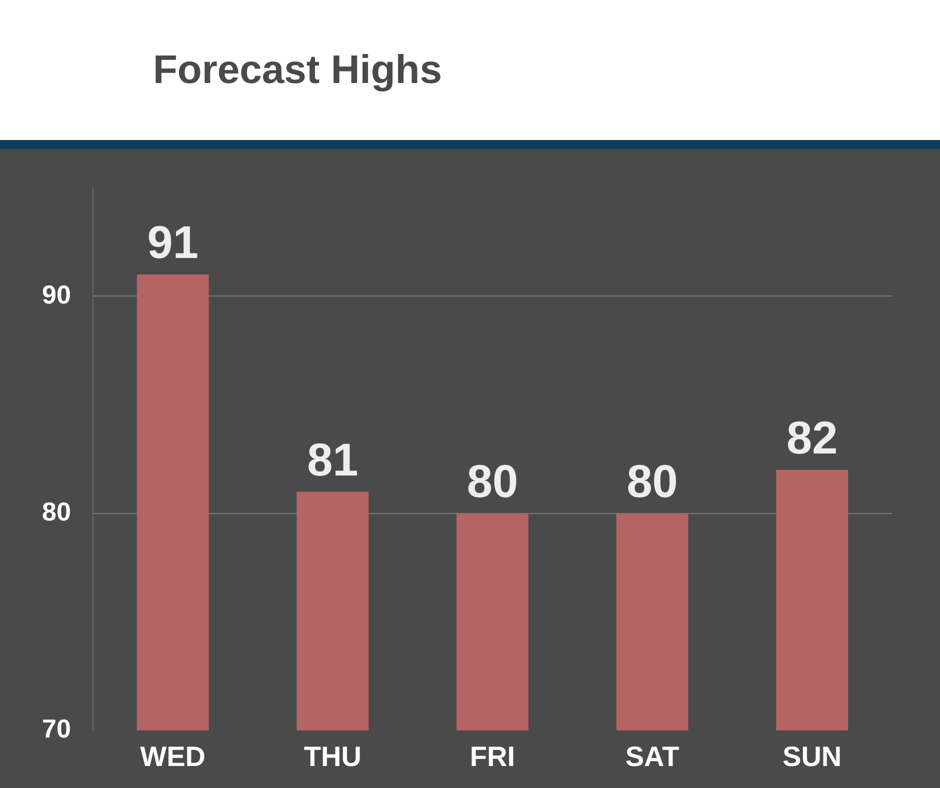  Describe the element at coordinates (652, 756) in the screenshot. I see `x-tick-label: SAT` at that location.